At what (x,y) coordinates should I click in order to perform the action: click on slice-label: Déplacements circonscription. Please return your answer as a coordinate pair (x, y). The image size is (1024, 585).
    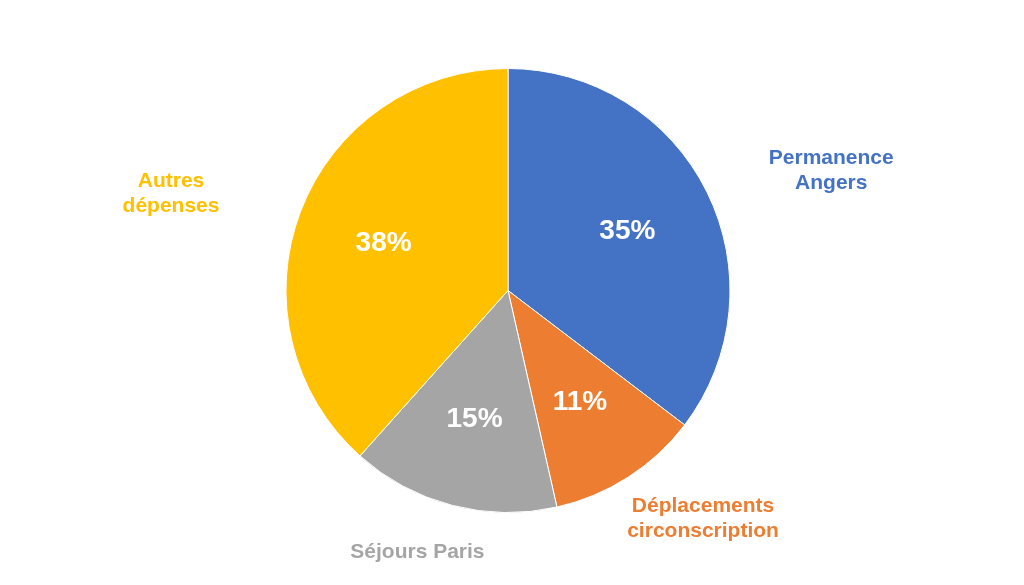
    Looking at the image, I should click on (703, 516).